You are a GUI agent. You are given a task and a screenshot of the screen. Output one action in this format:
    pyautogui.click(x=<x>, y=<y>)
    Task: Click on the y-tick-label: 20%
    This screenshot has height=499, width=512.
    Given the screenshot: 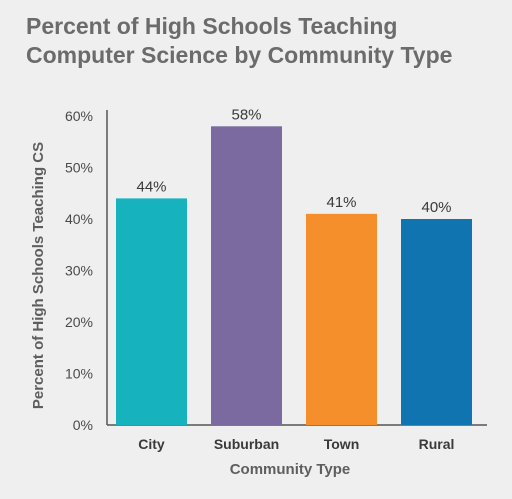 What is the action you would take?
    pyautogui.click(x=79, y=322)
    